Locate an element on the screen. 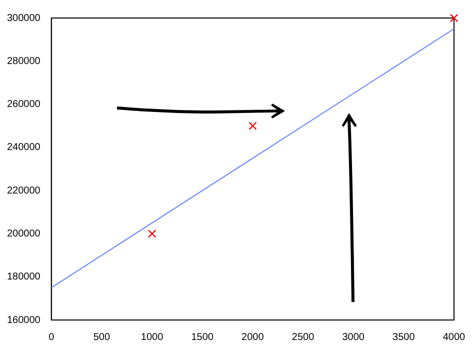 The image size is (474, 350). y-tick-label: 200000 is located at coordinates (23, 234).